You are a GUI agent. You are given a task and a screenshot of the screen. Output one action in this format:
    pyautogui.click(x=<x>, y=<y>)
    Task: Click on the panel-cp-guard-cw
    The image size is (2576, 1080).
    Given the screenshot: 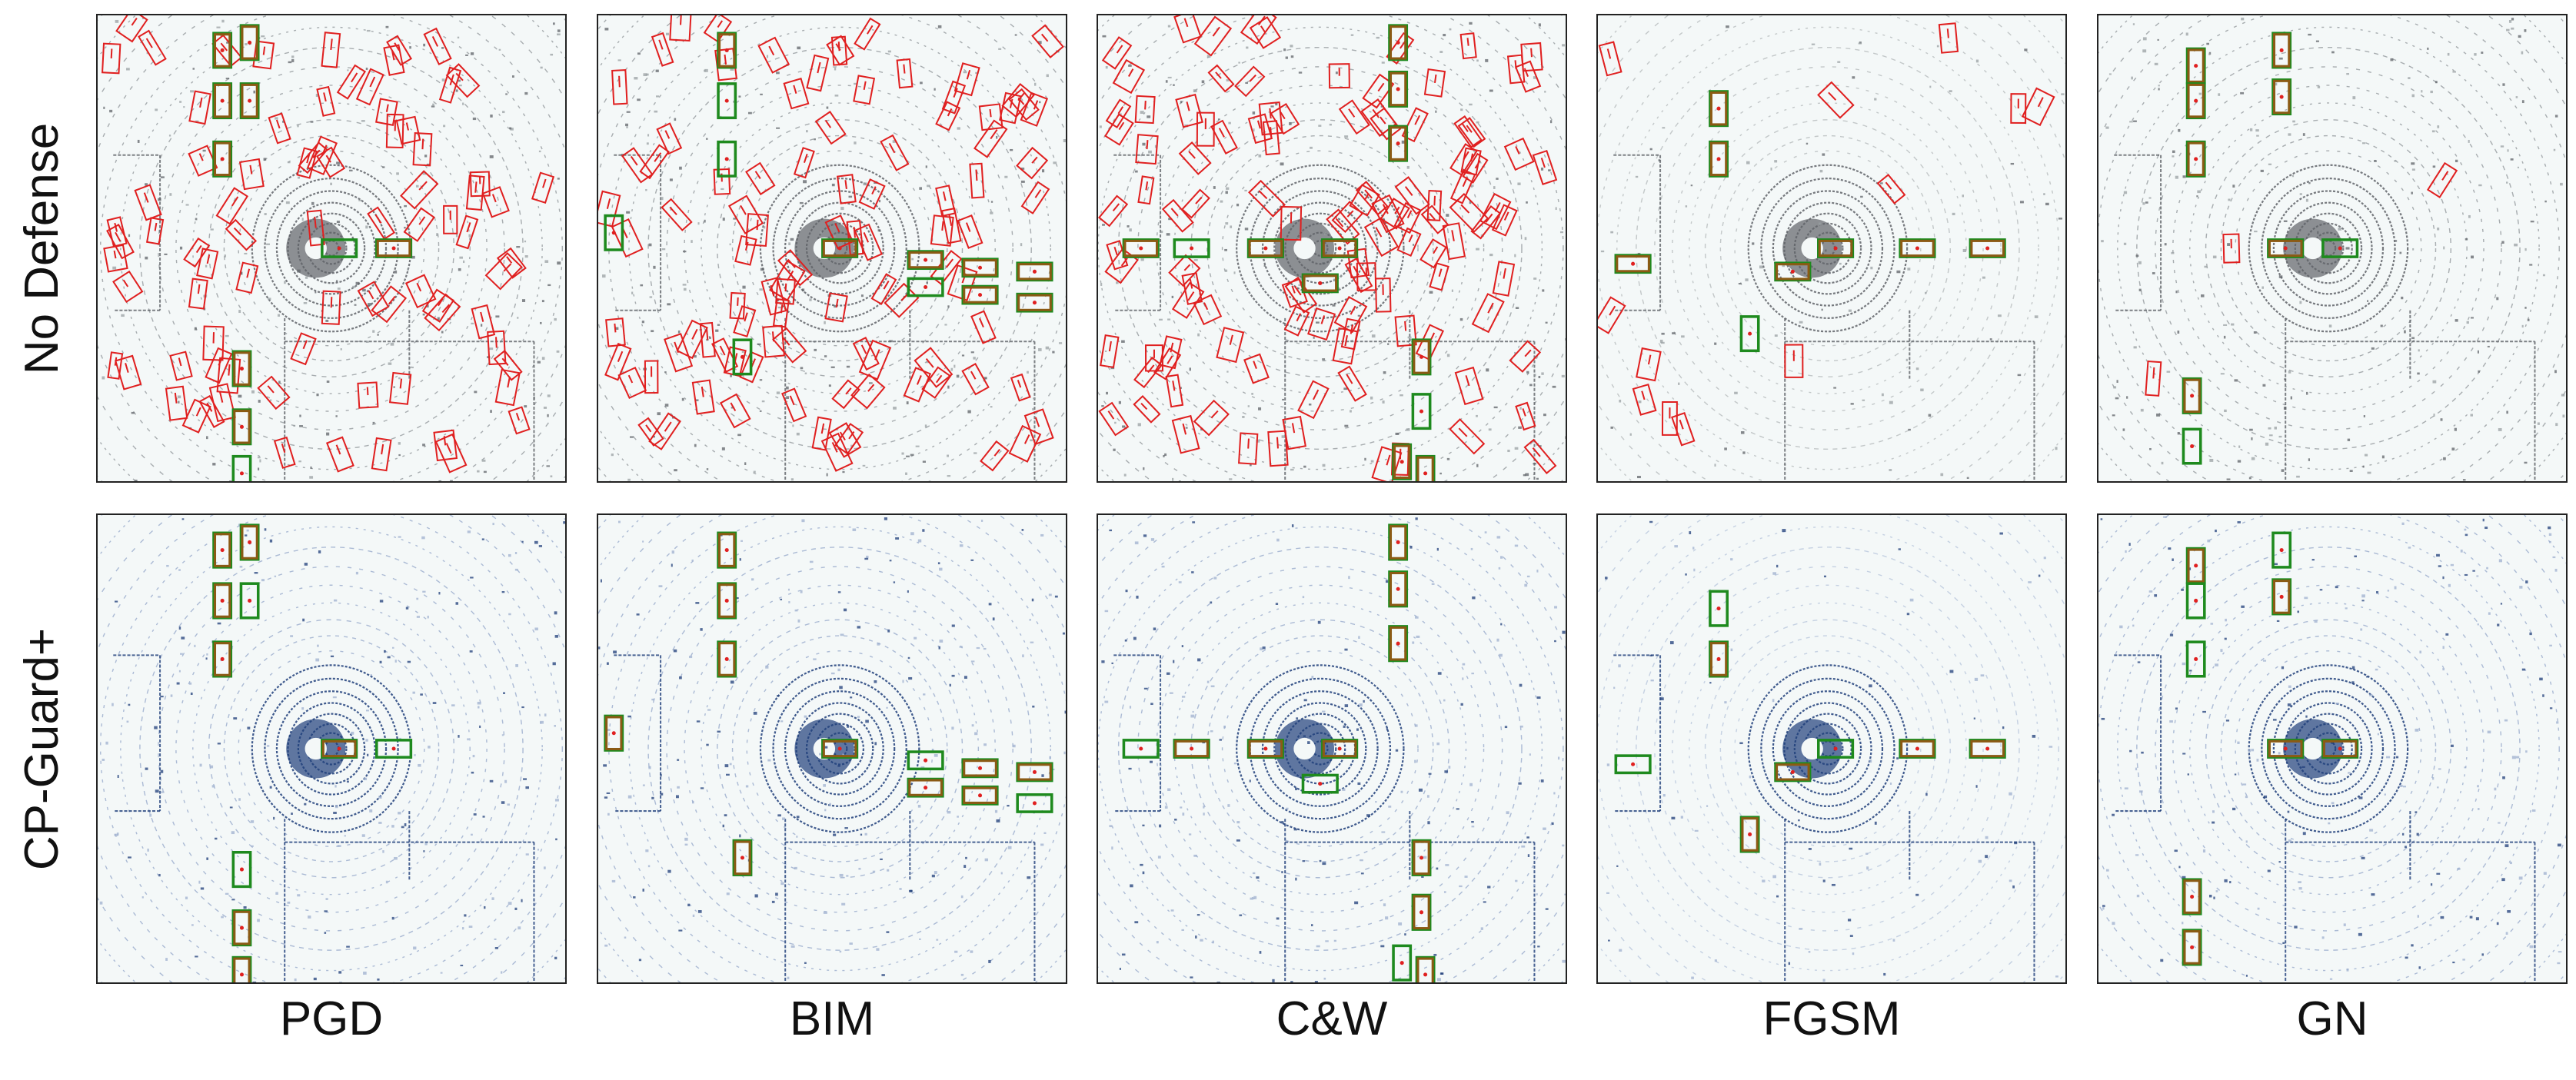 What is the action you would take?
    pyautogui.click(x=1332, y=748)
    